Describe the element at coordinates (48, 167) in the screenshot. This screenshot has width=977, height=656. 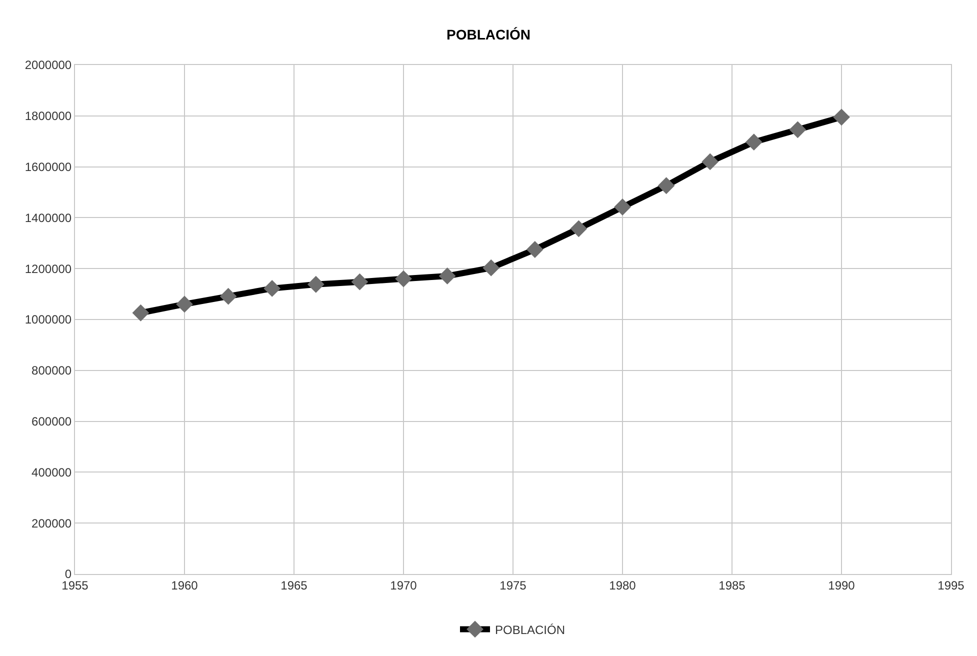
I see `y-tick-label: 1600000` at that location.